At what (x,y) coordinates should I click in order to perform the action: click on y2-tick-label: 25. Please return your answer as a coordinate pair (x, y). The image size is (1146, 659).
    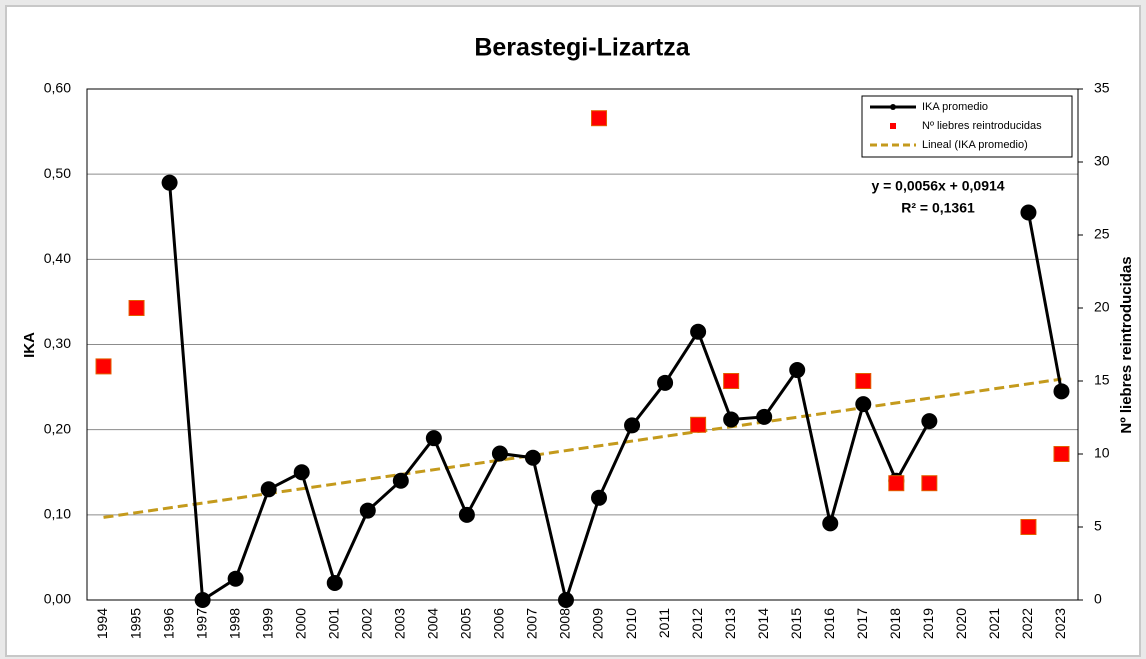
    Looking at the image, I should click on (1102, 234).